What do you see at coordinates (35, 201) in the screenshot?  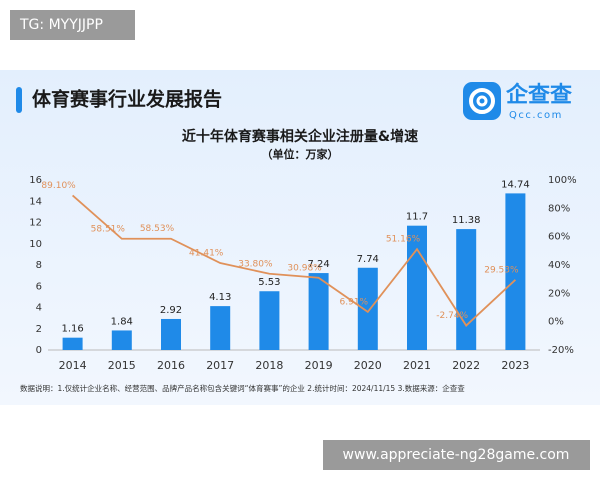 I see `y-tick-label: 14` at bounding box center [35, 201].